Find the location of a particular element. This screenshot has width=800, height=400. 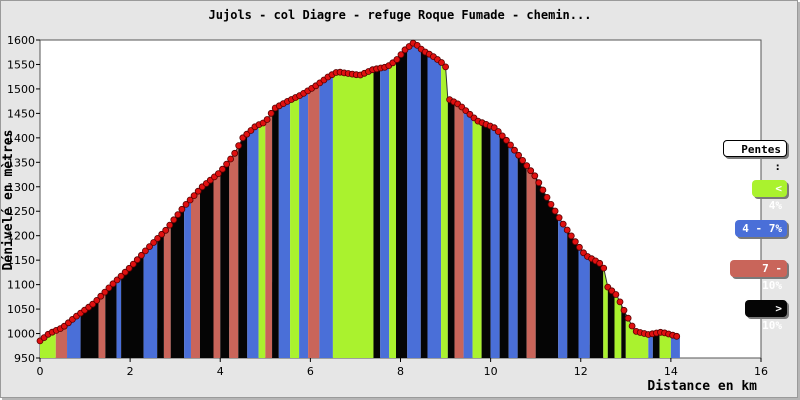

x-tick-label: 16 is located at coordinates (761, 371).